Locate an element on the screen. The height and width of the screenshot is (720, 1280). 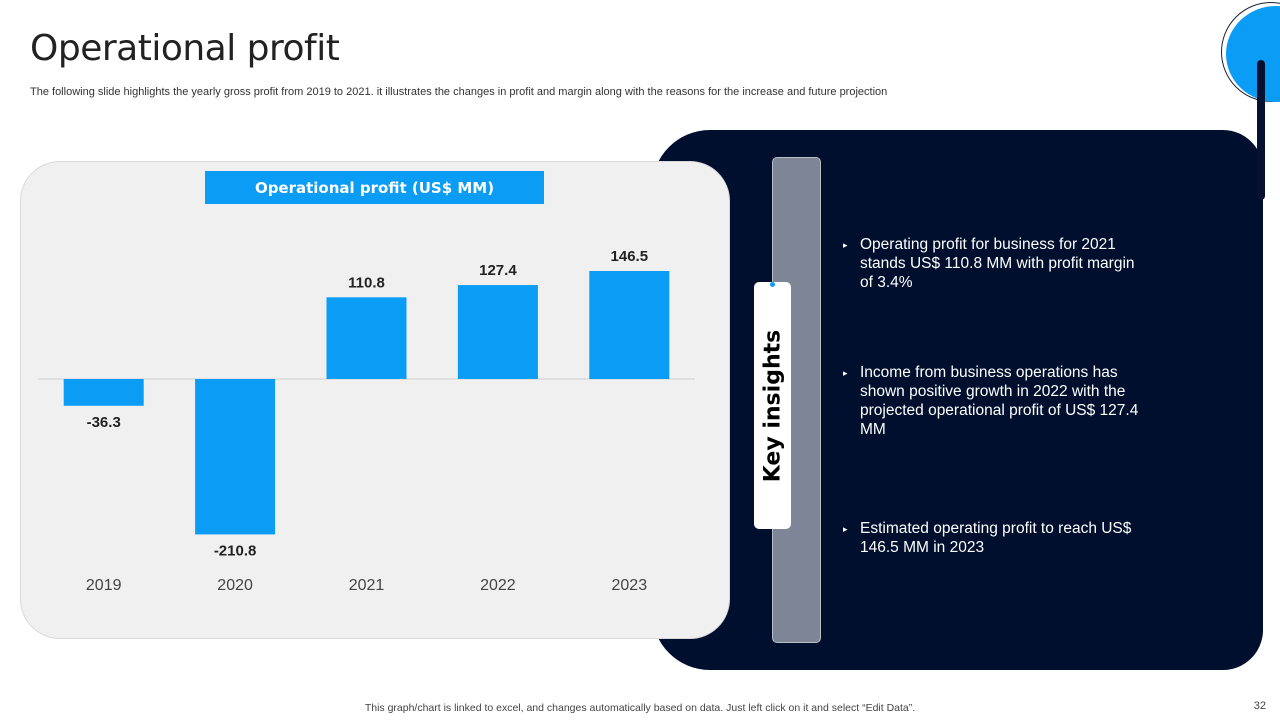
decorative-bar is located at coordinates (1261, 130).